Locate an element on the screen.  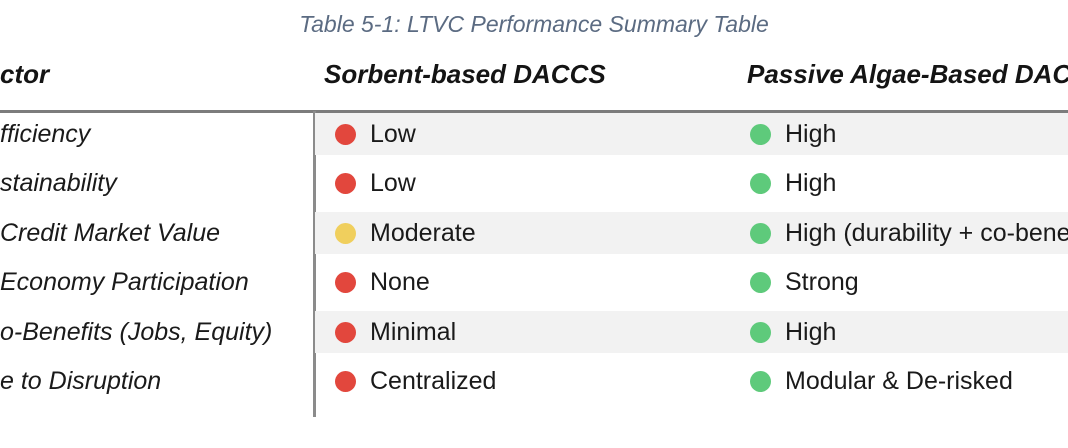
factor-label: e to Disruption is located at coordinates (81, 381).